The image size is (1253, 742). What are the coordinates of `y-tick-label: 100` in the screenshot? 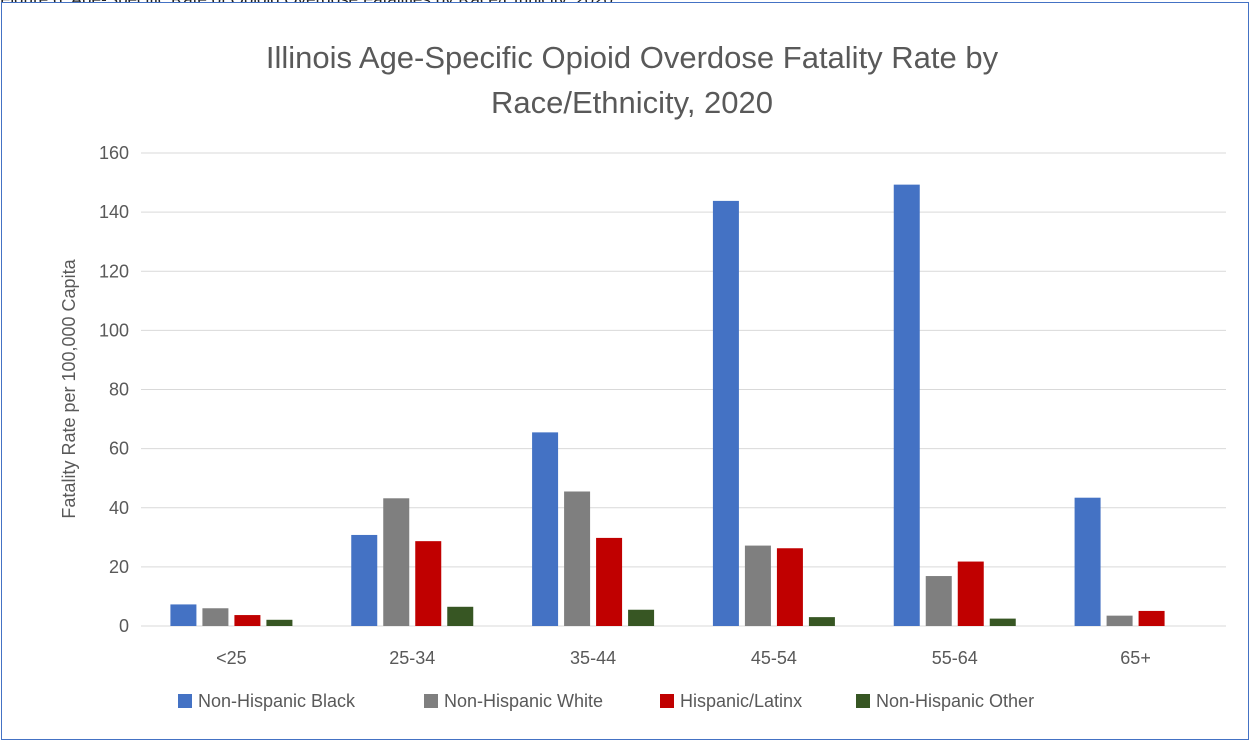 It's located at (114, 330).